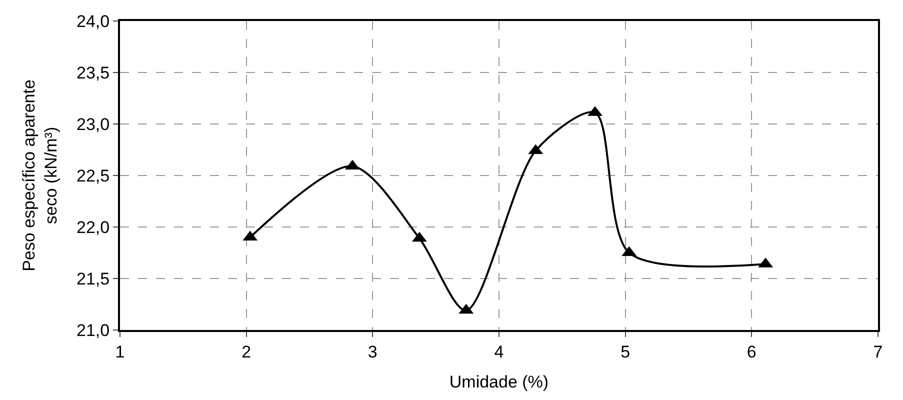 The image size is (903, 400). I want to click on x-tick-label: 6, so click(751, 352).